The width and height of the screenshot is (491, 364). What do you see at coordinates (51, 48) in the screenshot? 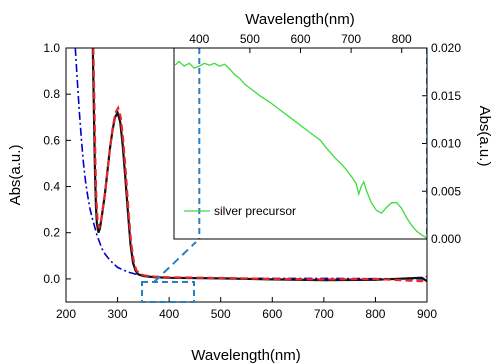
I see `main-y-tick-label: 1.0` at bounding box center [51, 48].